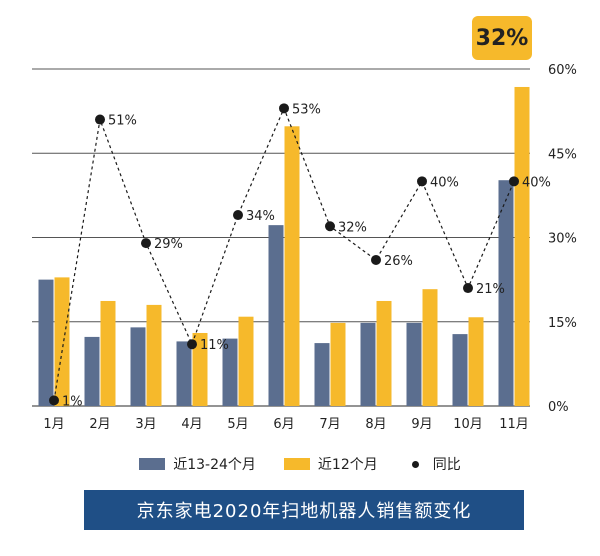 This screenshot has height=556, width=600. Describe the element at coordinates (558, 407) in the screenshot. I see `right-axis-tick-label: 0%` at that location.